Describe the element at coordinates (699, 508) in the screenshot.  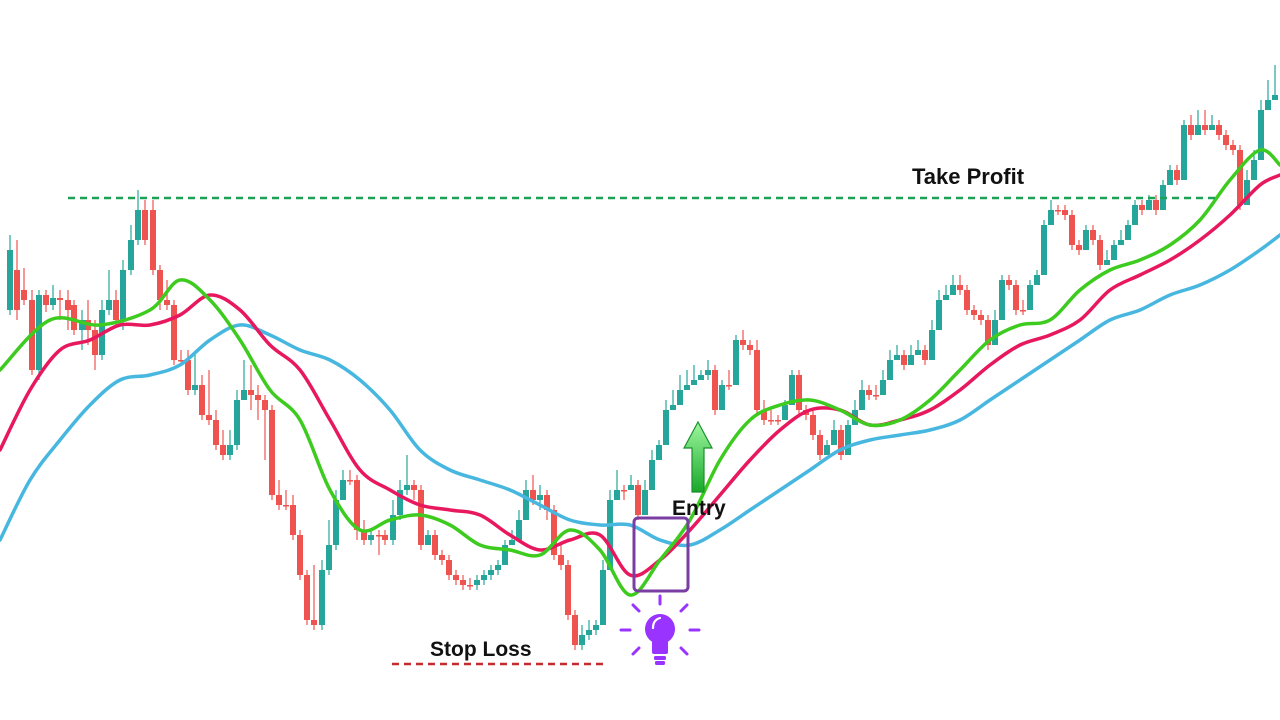
I see `entry-label: Entry` at that location.